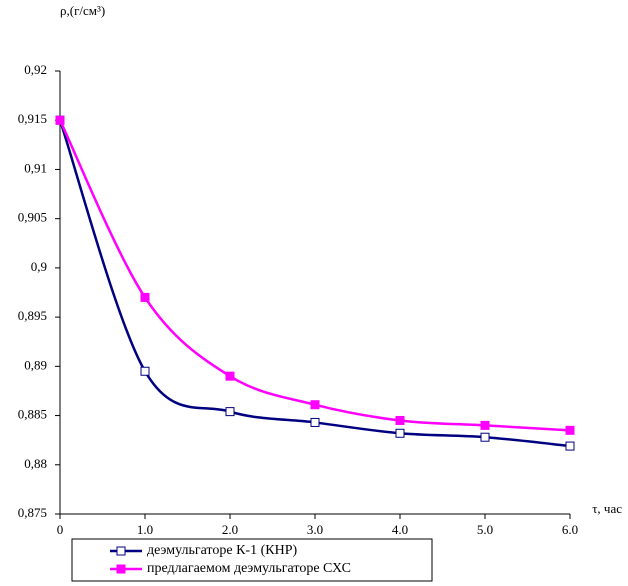 The width and height of the screenshot is (628, 586). What do you see at coordinates (32, 315) in the screenshot?
I see `y-tick-label: 0,895` at bounding box center [32, 315].